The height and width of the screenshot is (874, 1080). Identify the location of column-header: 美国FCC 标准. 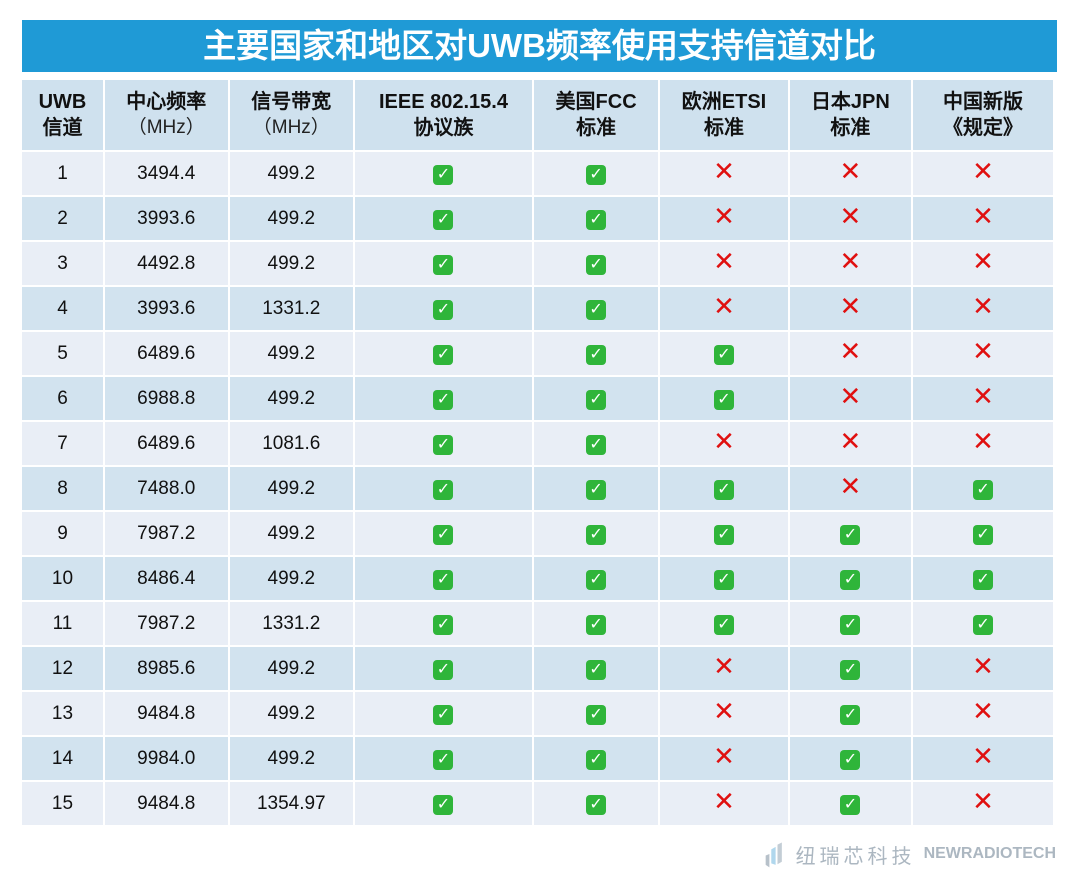
(596, 115).